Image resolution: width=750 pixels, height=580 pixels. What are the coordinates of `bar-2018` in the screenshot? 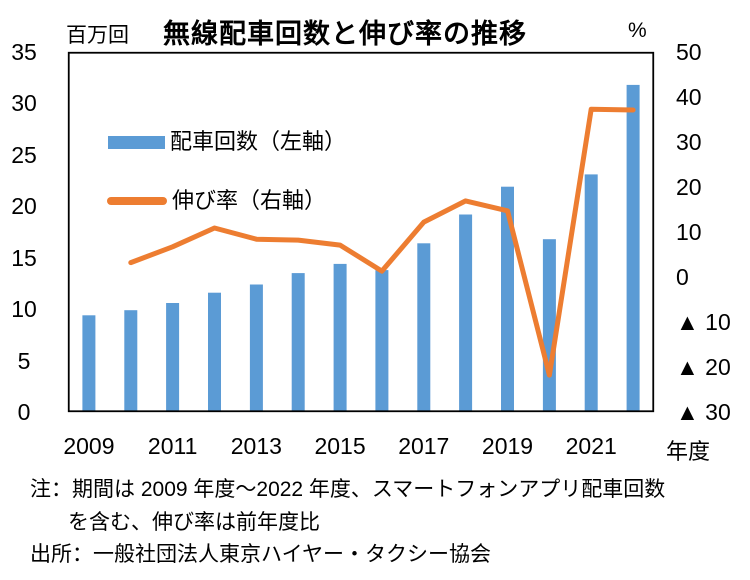 It's located at (466, 313).